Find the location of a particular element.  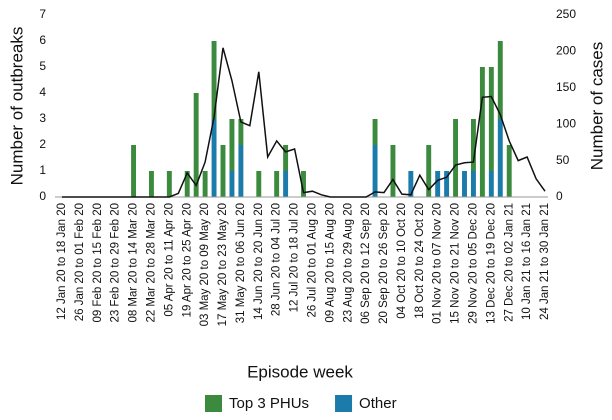

x-tick-label: 22 Mar 20 to 28 Mar 20 is located at coordinates (151, 263).